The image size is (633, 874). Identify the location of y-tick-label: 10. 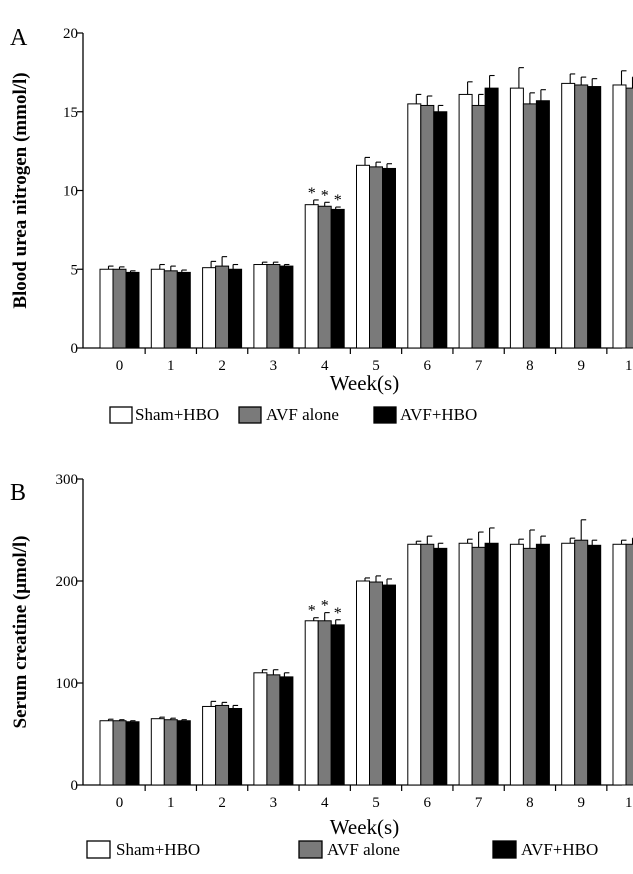
(70, 192).